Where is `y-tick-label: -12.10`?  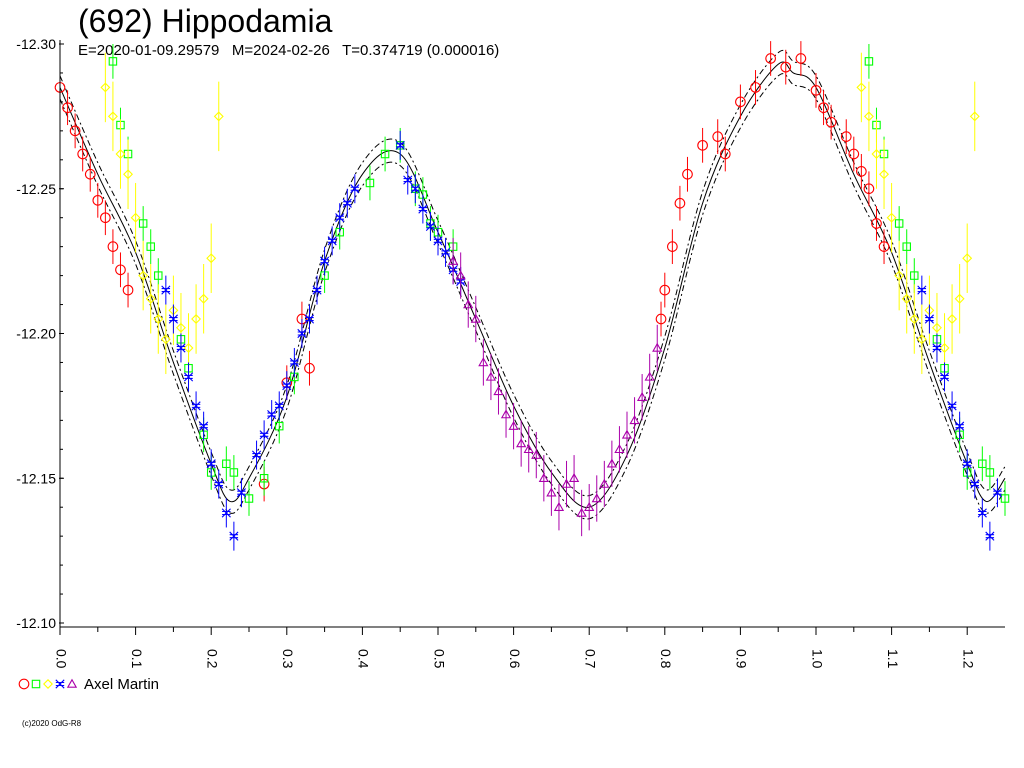
y-tick-label: -12.10 is located at coordinates (36, 623).